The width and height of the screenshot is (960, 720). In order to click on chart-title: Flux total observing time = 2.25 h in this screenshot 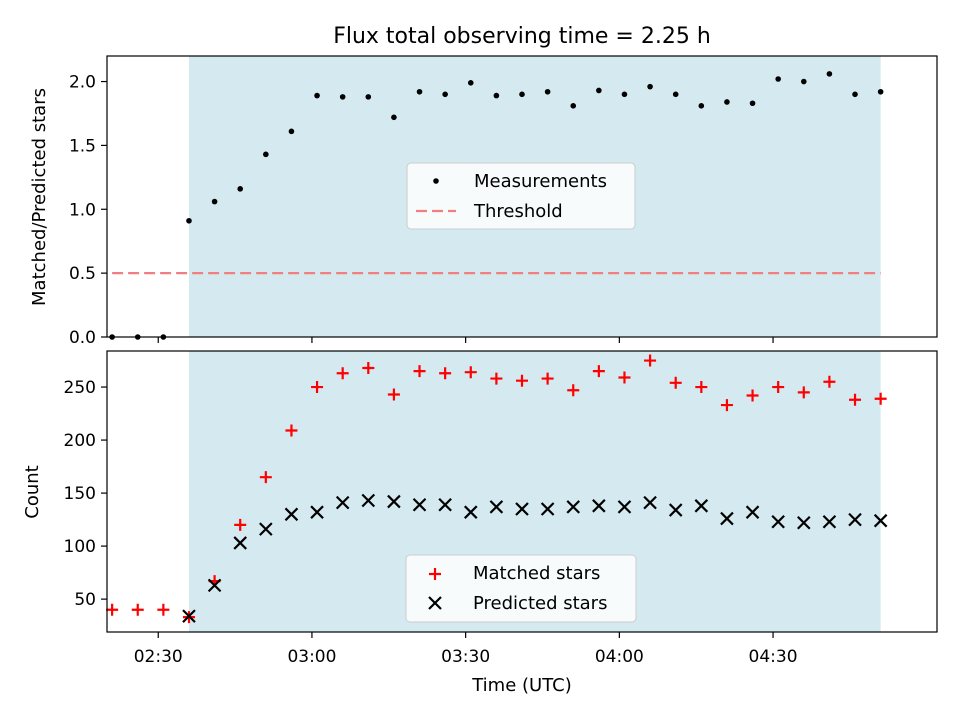, I will do `click(522, 36)`.